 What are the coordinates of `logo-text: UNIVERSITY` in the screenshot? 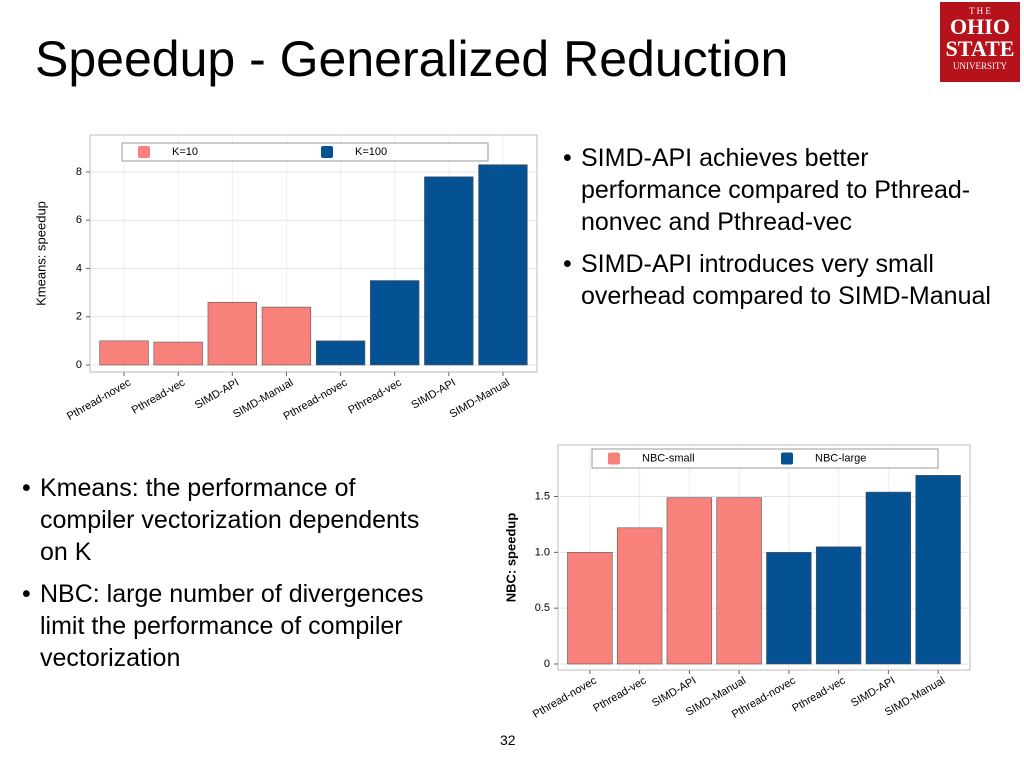 It's located at (980, 66).